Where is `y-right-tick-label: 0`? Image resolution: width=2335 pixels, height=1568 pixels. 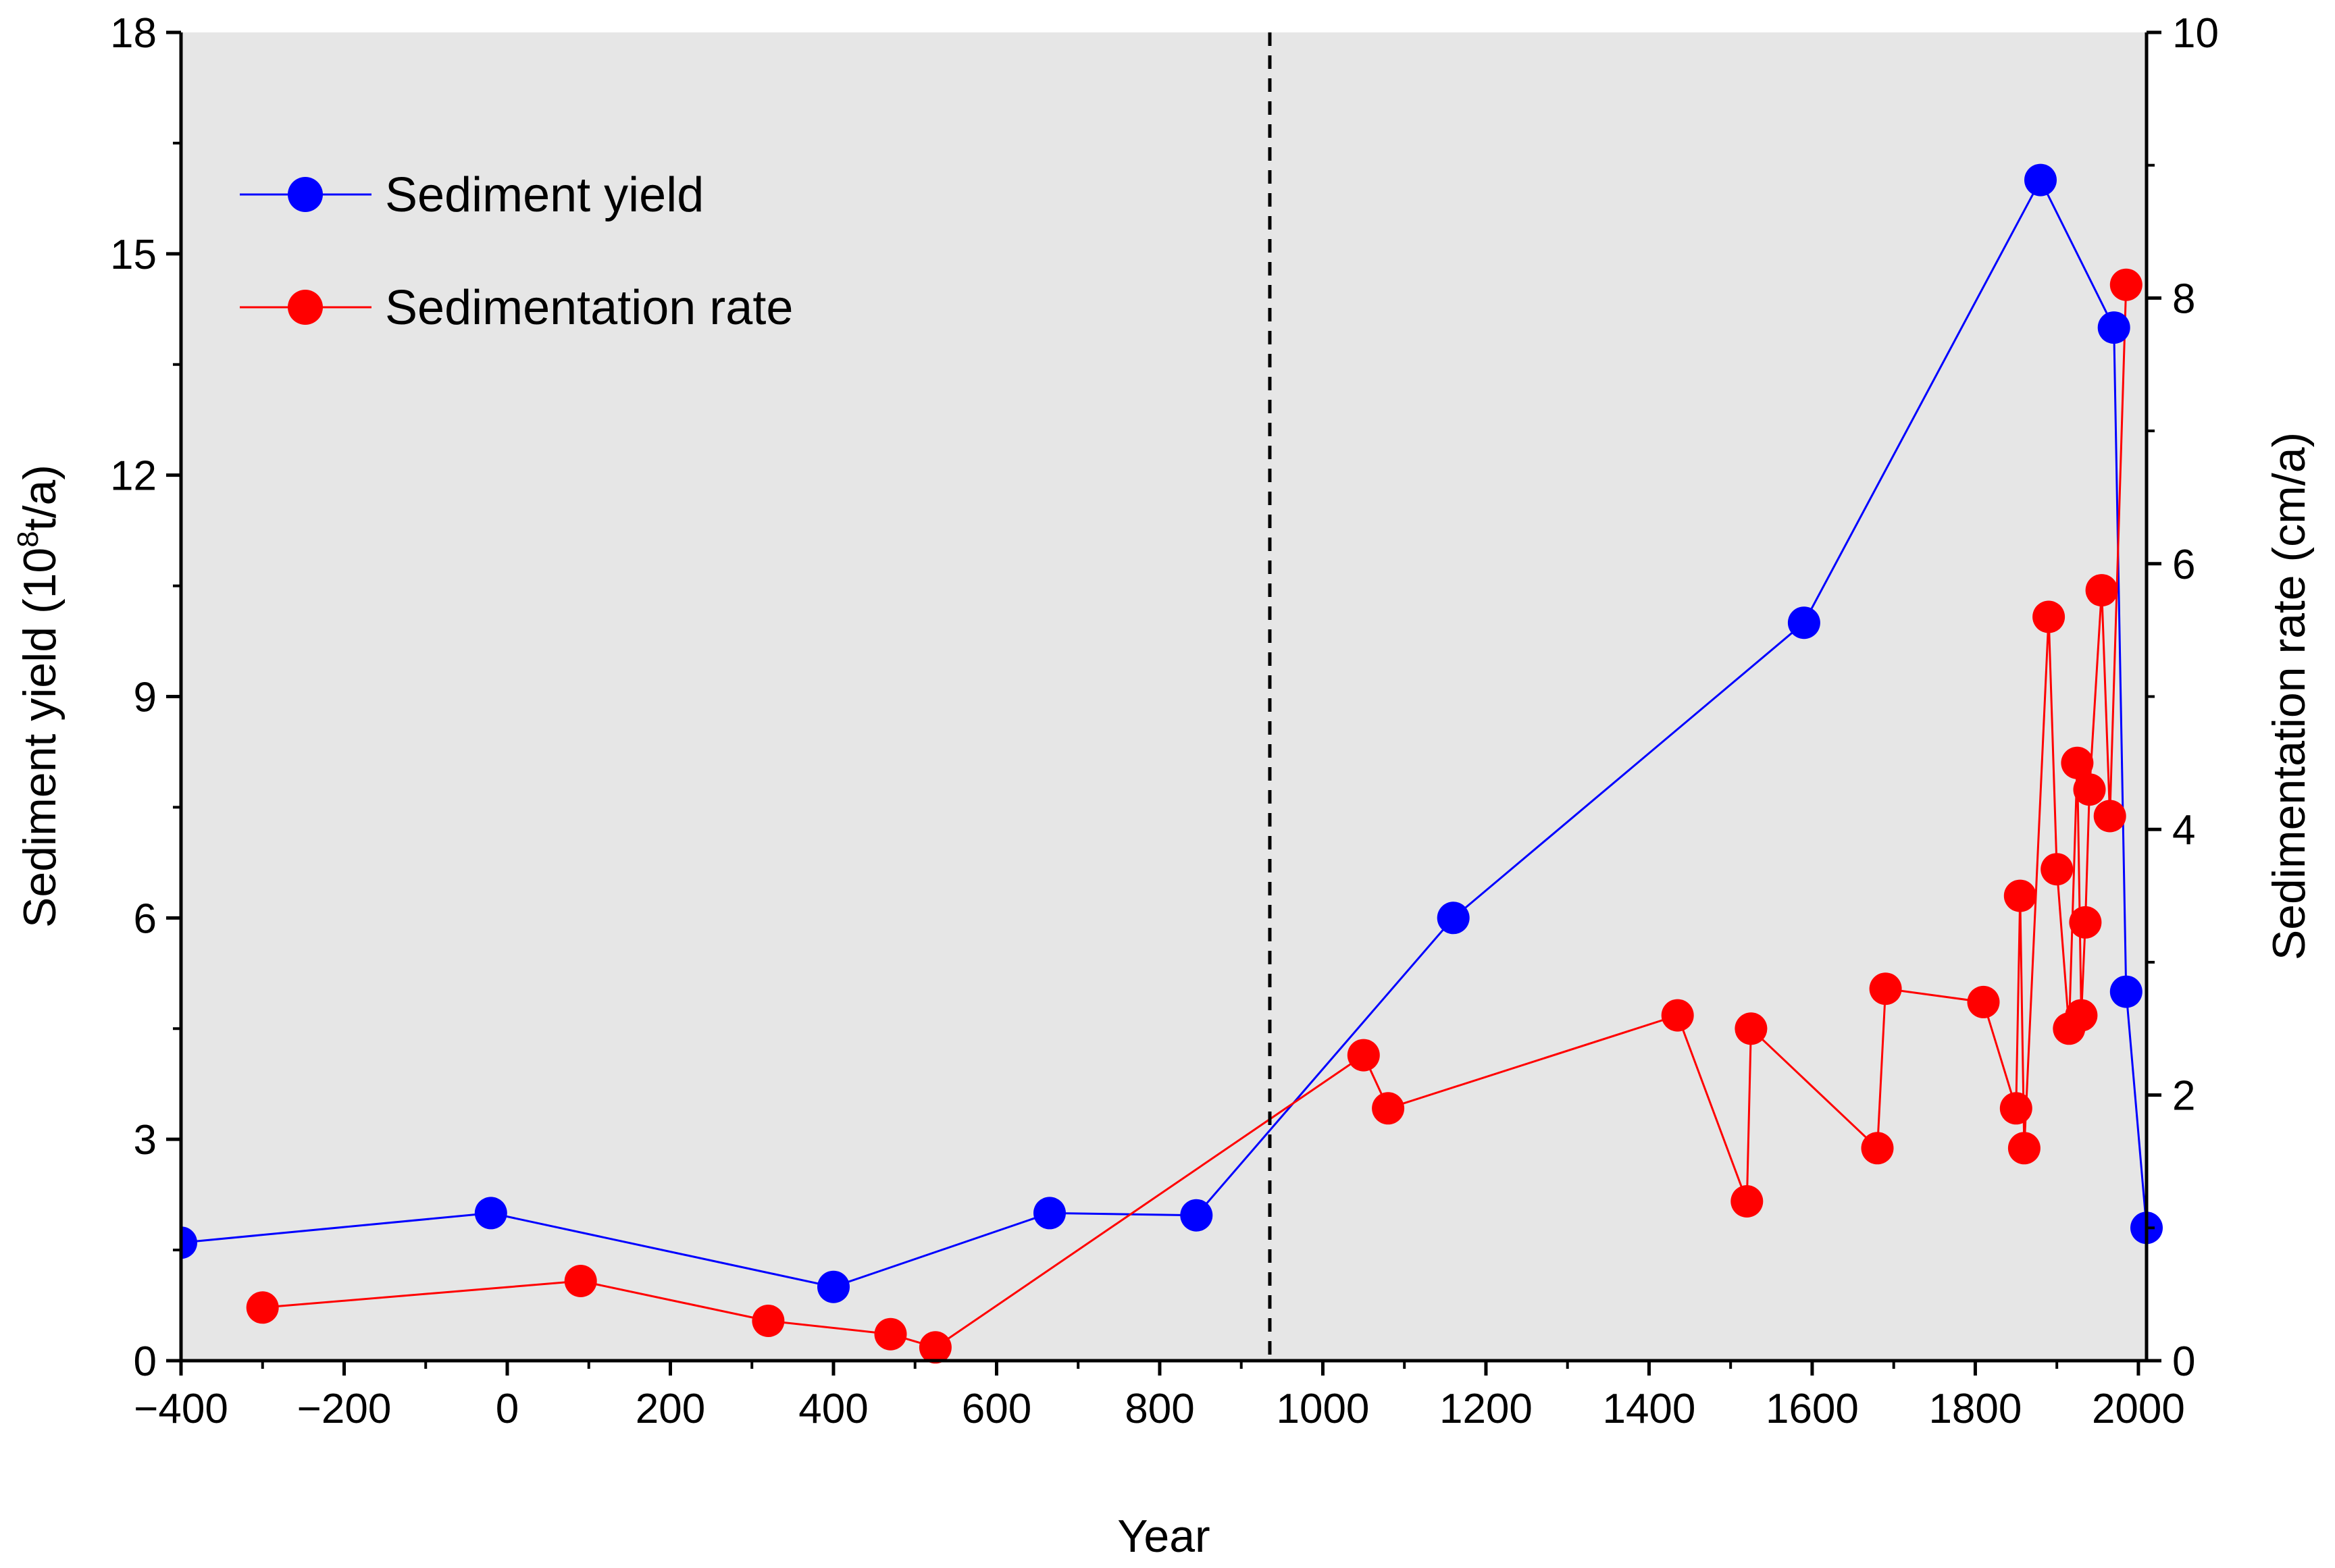 y-right-tick-label: 0 is located at coordinates (2183, 1361).